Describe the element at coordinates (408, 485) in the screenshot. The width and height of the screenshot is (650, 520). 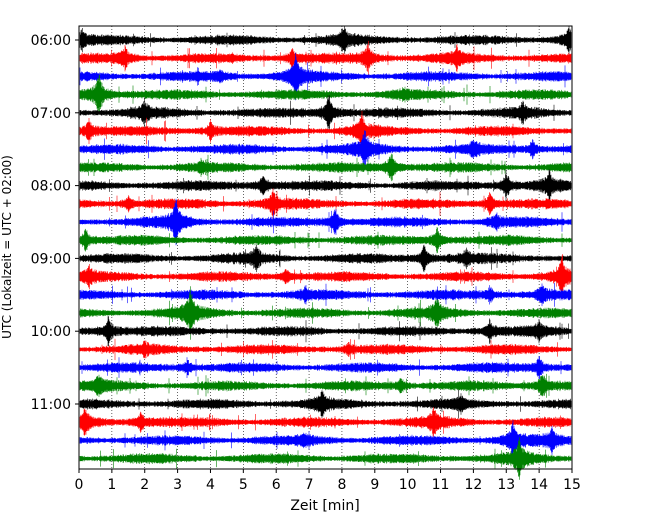
I see `x-tick-label: 10` at that location.